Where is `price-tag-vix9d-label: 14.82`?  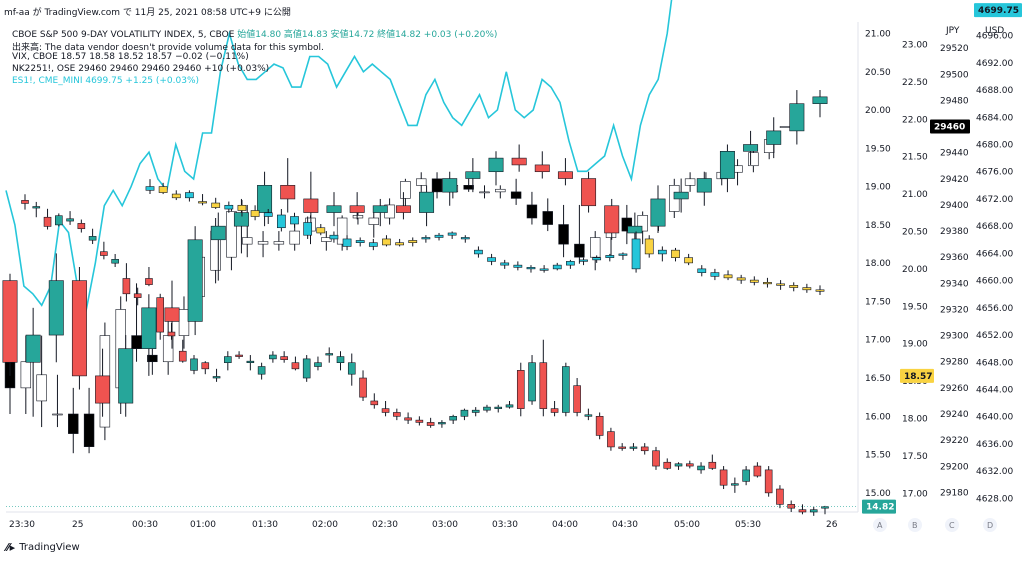 price-tag-vix9d-label: 14.82 is located at coordinates (880, 508).